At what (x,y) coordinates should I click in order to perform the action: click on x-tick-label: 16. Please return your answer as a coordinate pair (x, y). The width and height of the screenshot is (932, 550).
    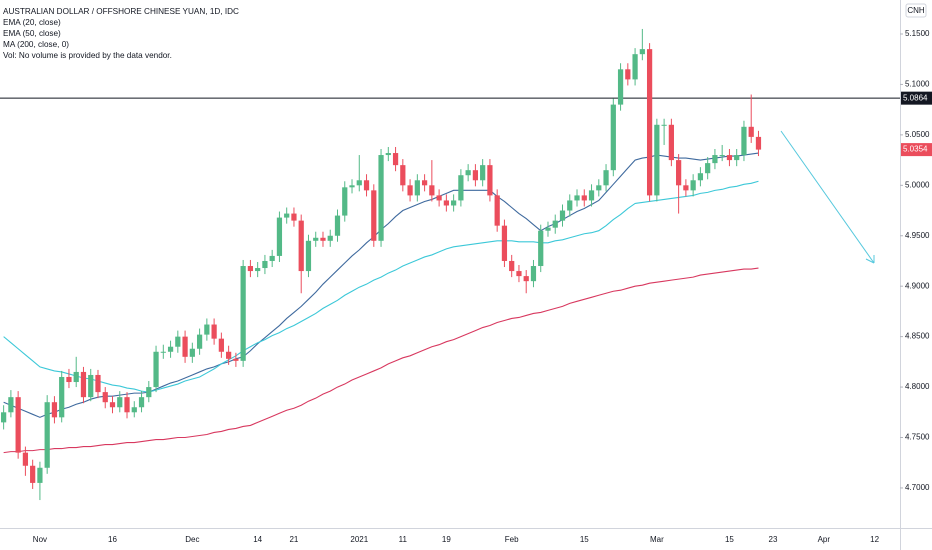
    Looking at the image, I should click on (112, 539).